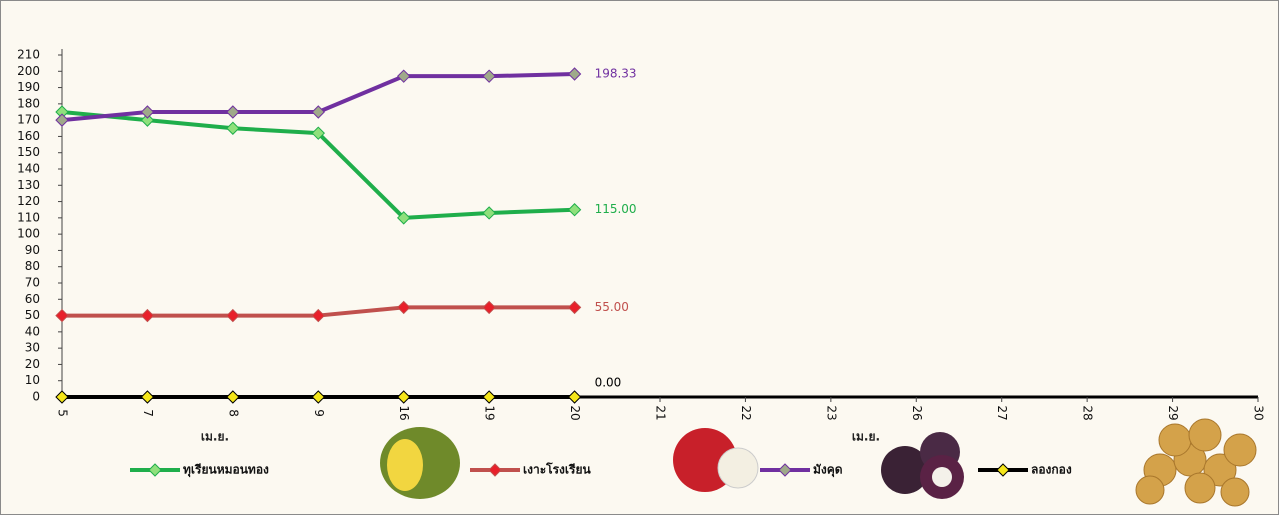 The height and width of the screenshot is (515, 1279). I want to click on x-tick-label: 7, so click(148, 413).